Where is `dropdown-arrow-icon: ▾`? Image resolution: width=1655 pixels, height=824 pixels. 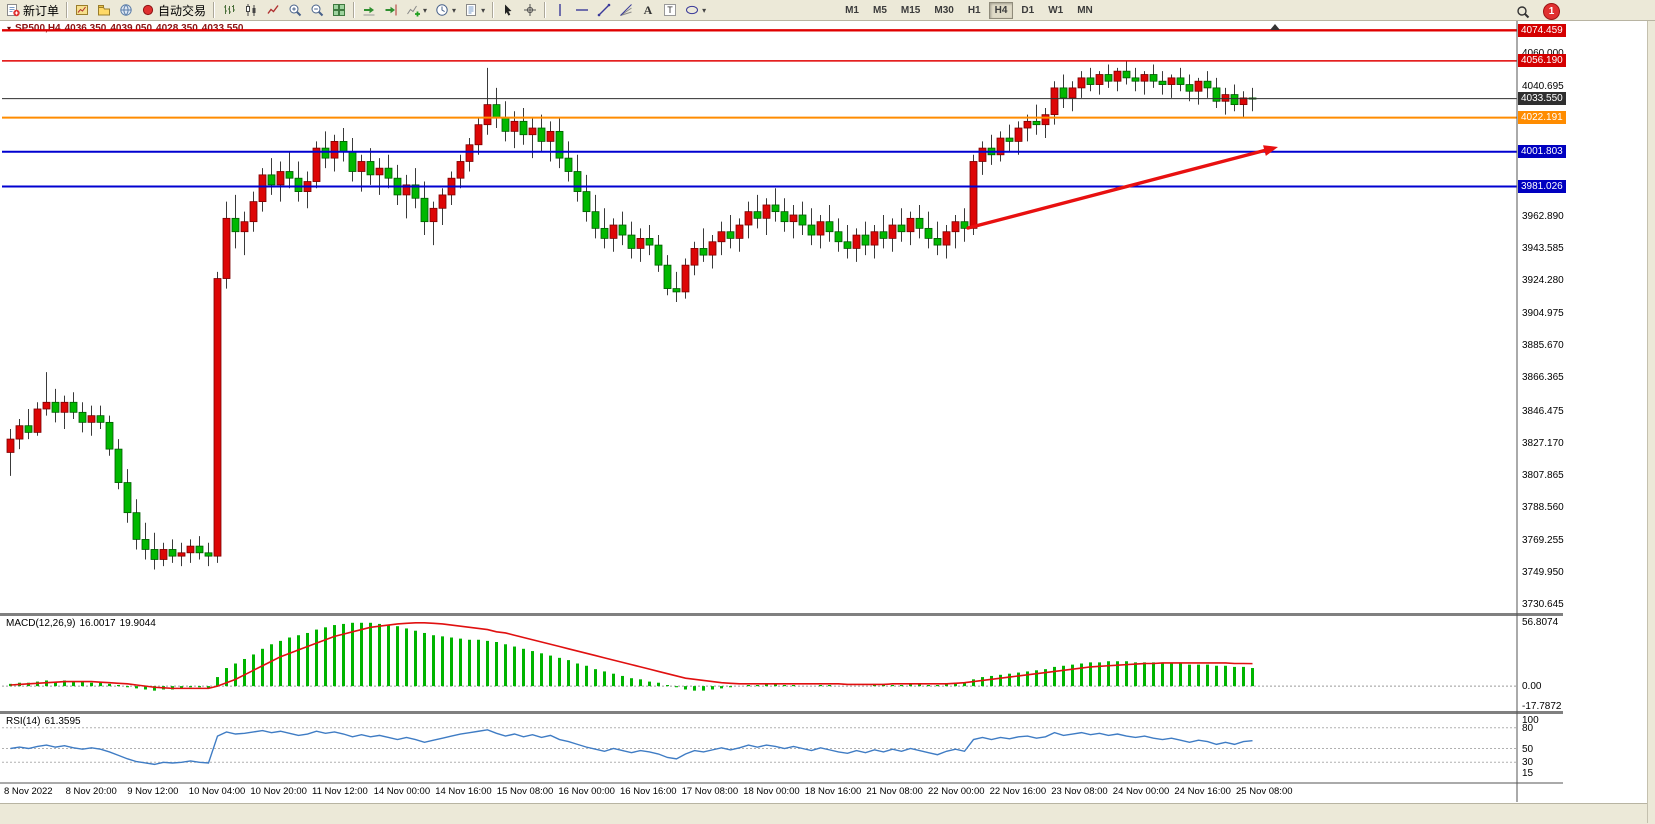
dropdown-arrow-icon: ▾ is located at coordinates (704, 10).